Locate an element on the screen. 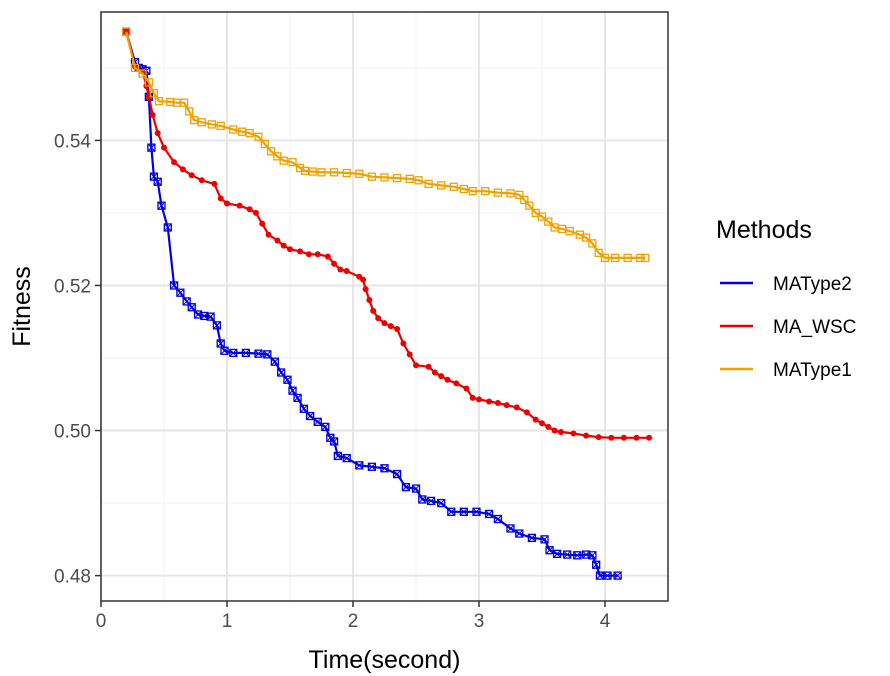 Image resolution: width=890 pixels, height=676 pixels. legend-label-MAType2: MAType2 is located at coordinates (812, 284).